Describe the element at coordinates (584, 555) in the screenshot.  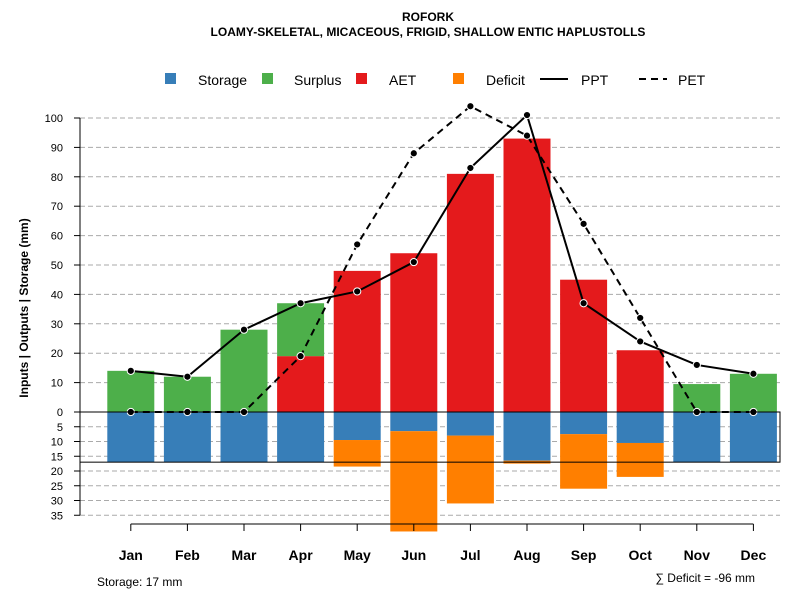
I see `x-tick-label: Sep` at that location.